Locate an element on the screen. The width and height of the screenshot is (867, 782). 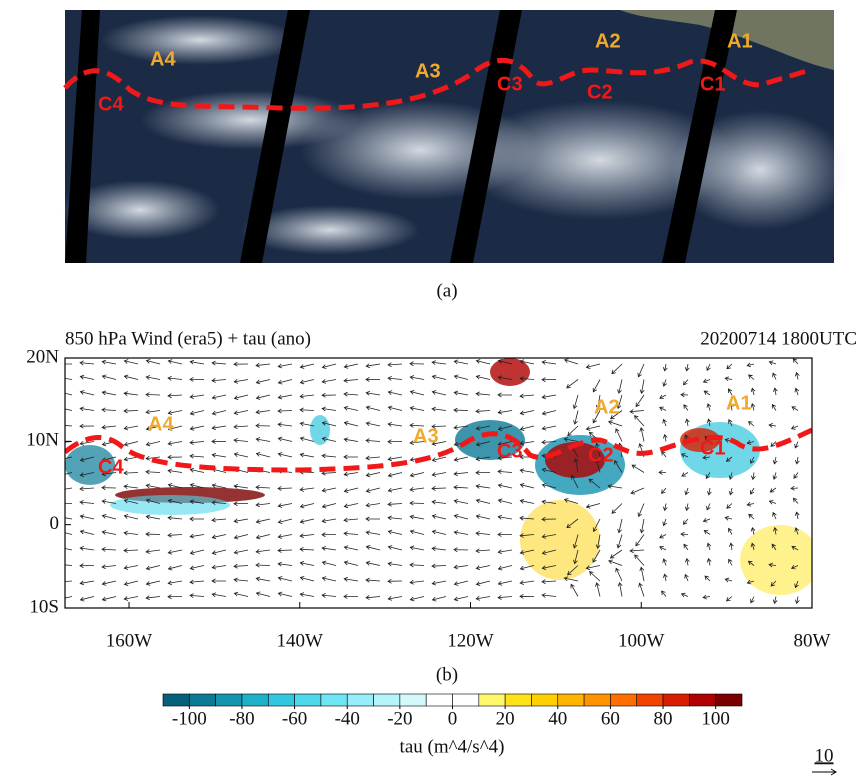
colorbar-tick-label: 0 is located at coordinates (453, 718).